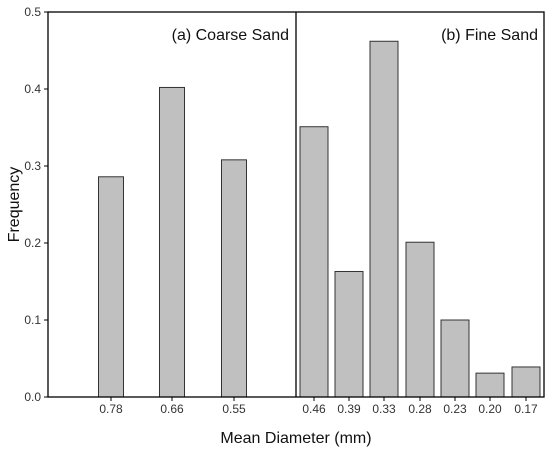 The image size is (550, 449). What do you see at coordinates (455, 409) in the screenshot?
I see `x-tick-label: 0.23` at bounding box center [455, 409].